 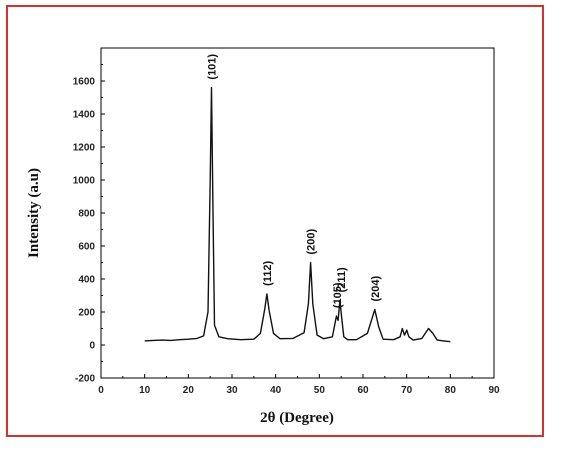 I want to click on y-tick-label: 200, so click(x=86, y=313).